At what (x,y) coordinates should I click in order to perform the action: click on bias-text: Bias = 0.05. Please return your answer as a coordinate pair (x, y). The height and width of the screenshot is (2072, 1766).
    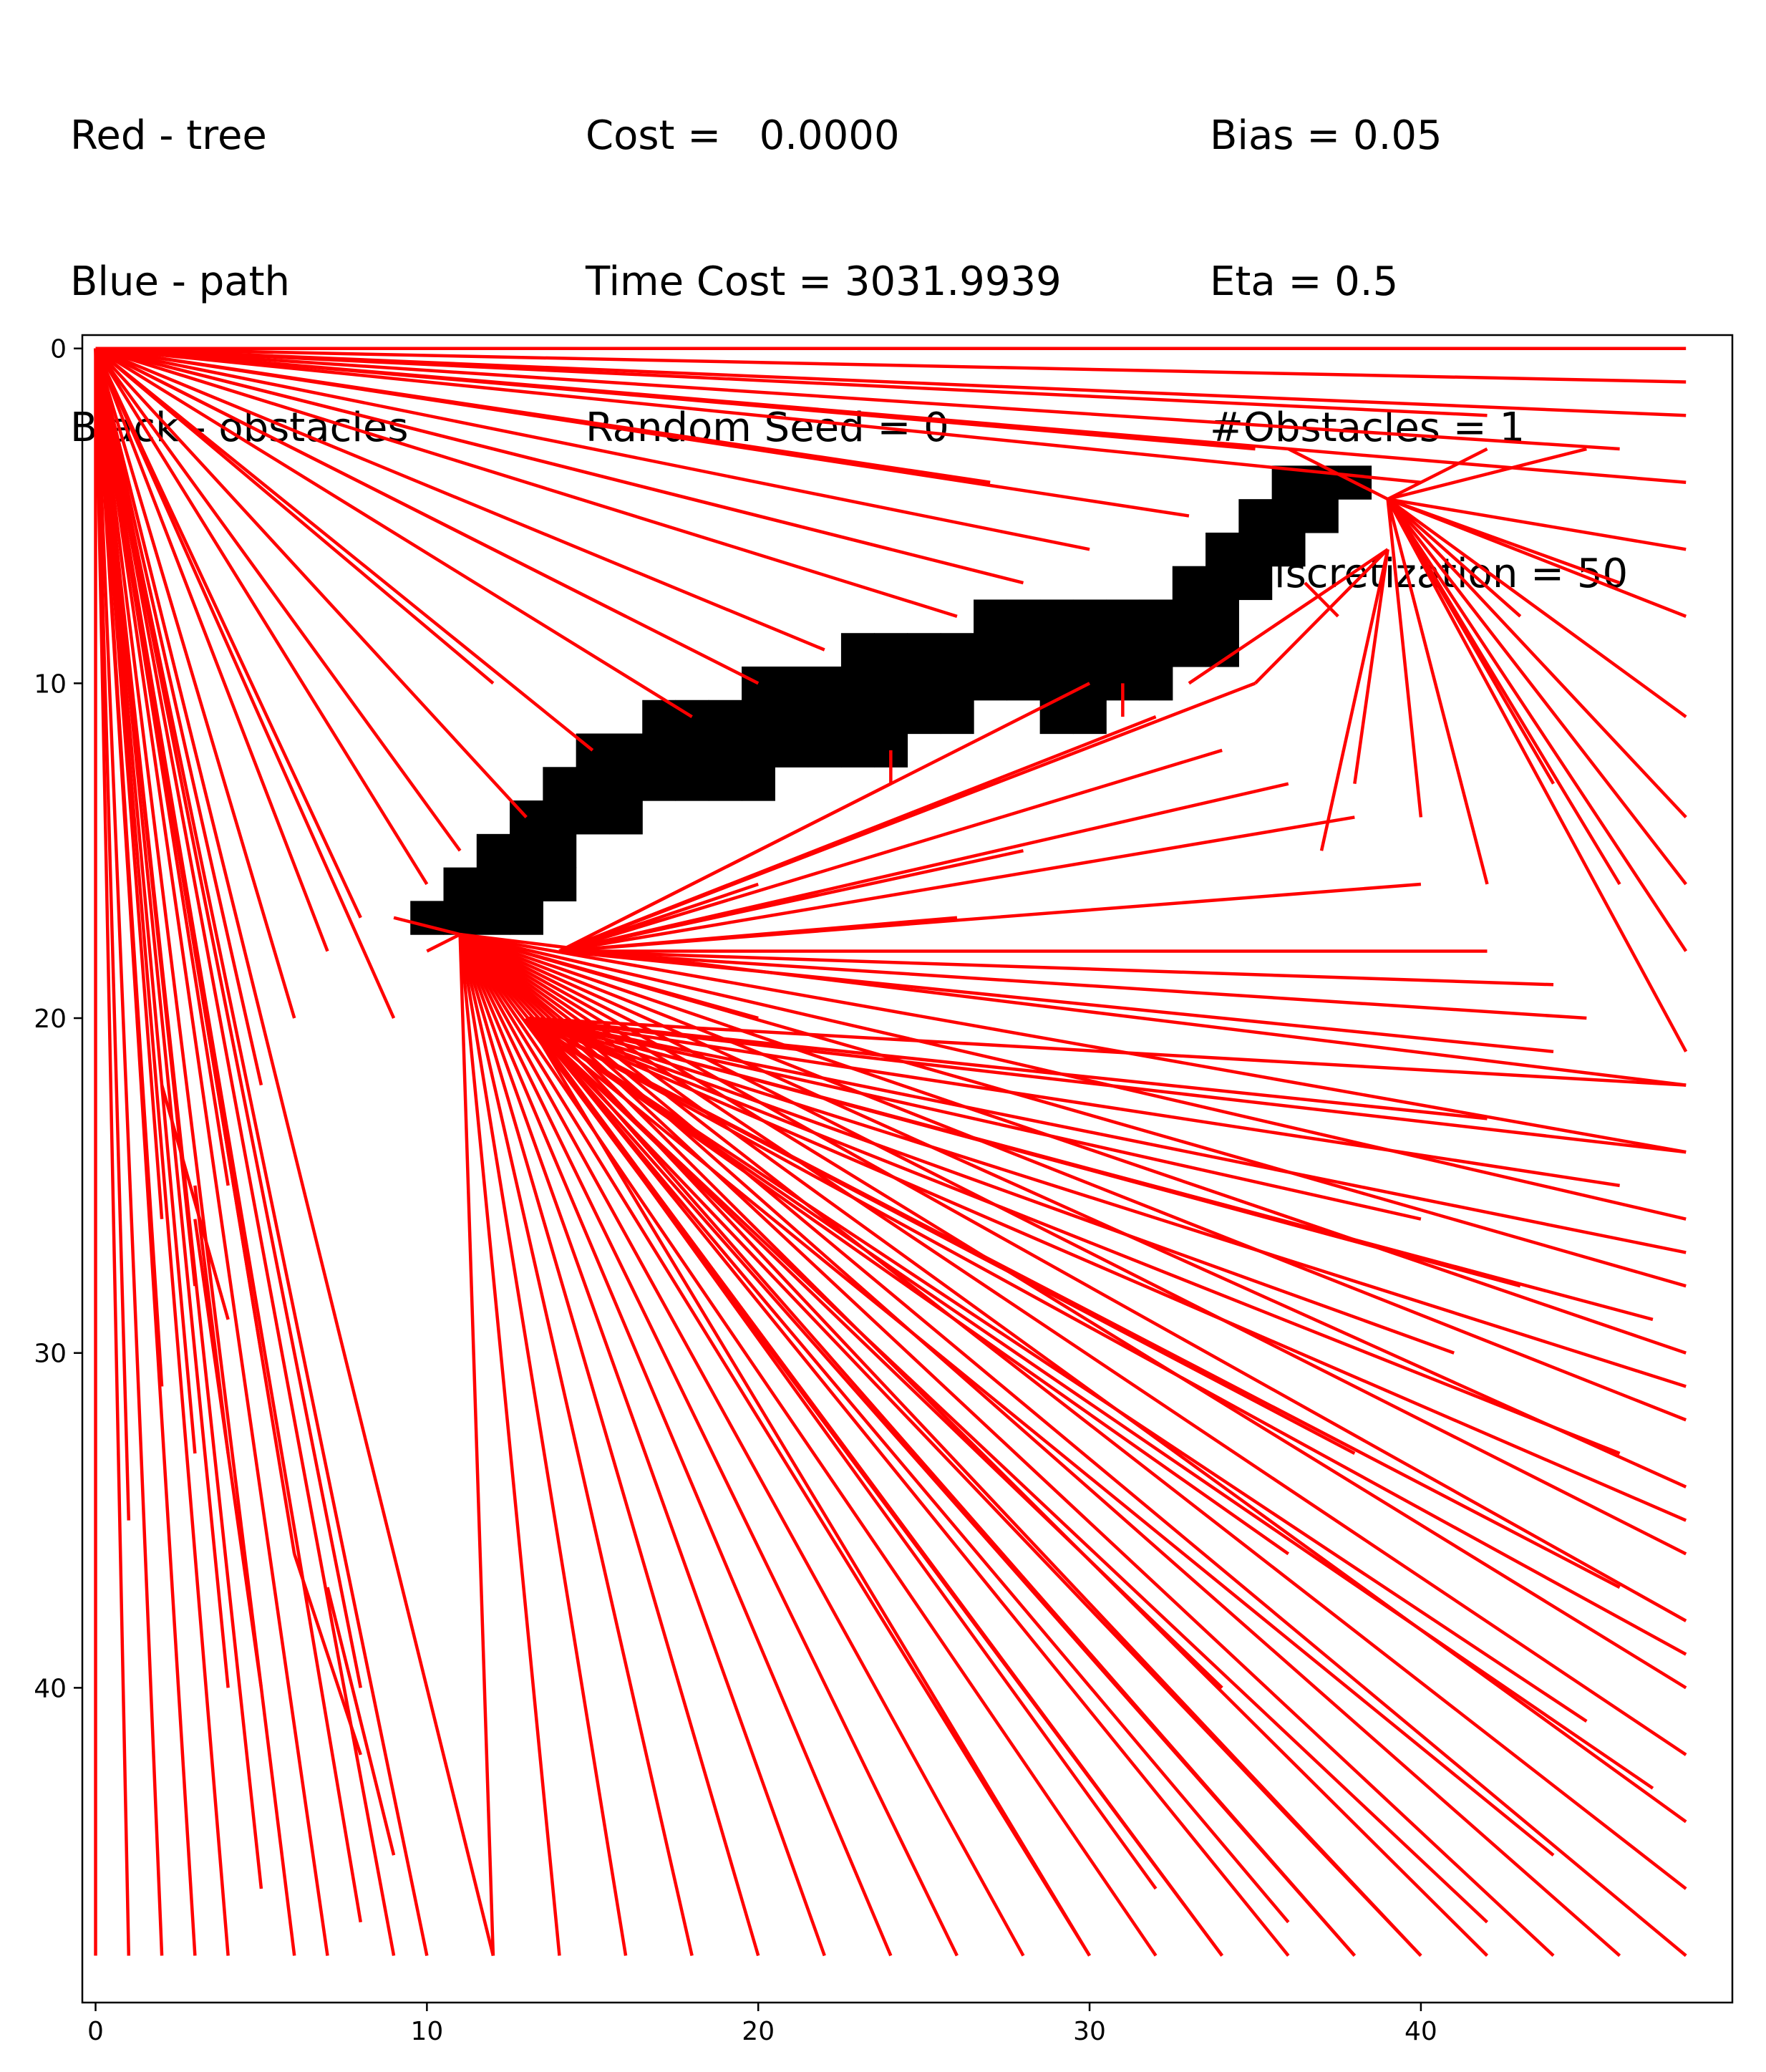
    Looking at the image, I should click on (1326, 135).